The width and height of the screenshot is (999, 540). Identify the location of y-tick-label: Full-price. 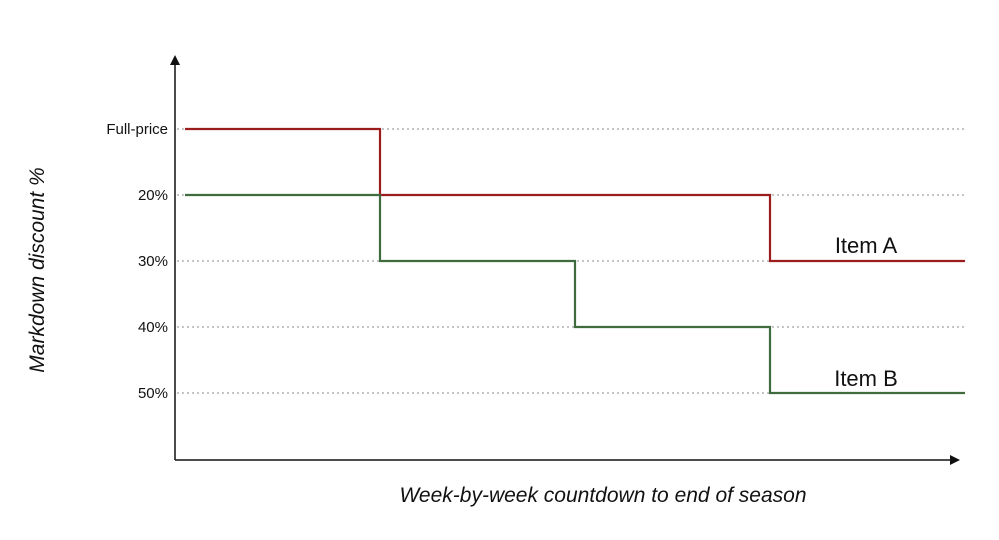
(137, 129).